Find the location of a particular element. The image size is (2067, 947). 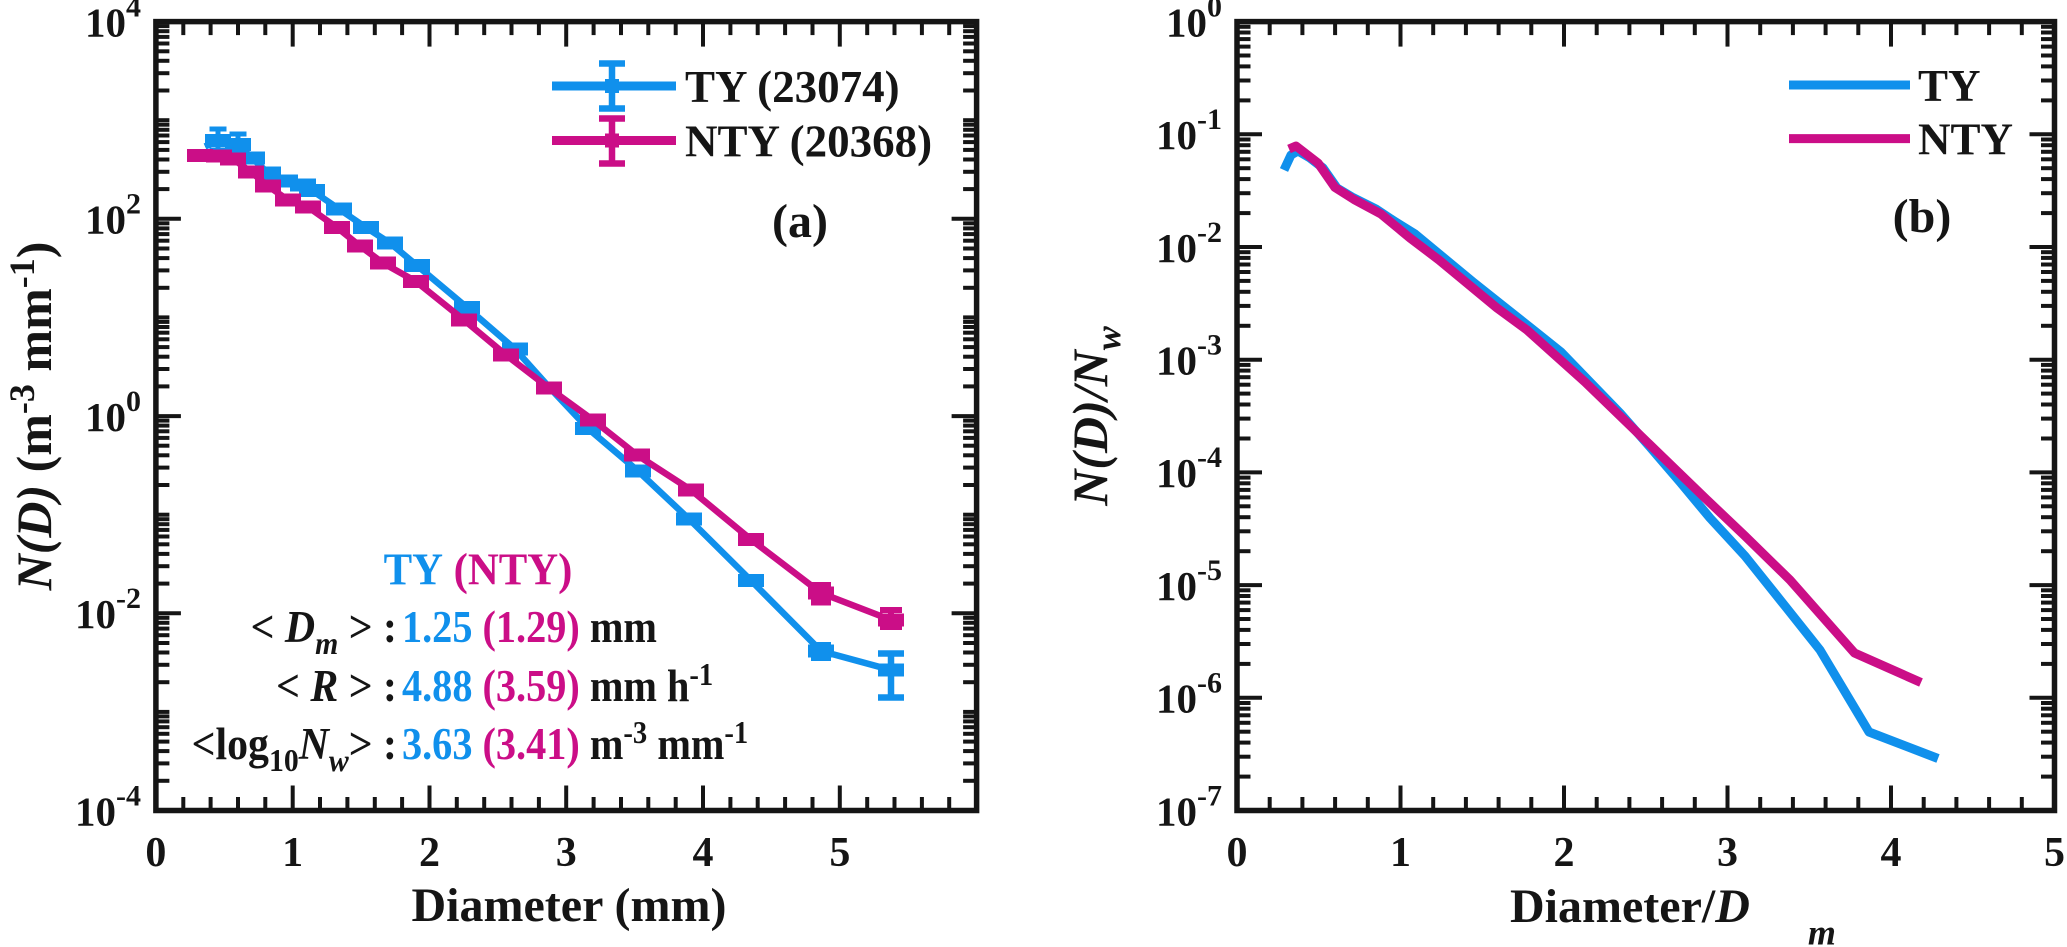

svg-text: <log10Nw> : is located at coordinates (294, 749).